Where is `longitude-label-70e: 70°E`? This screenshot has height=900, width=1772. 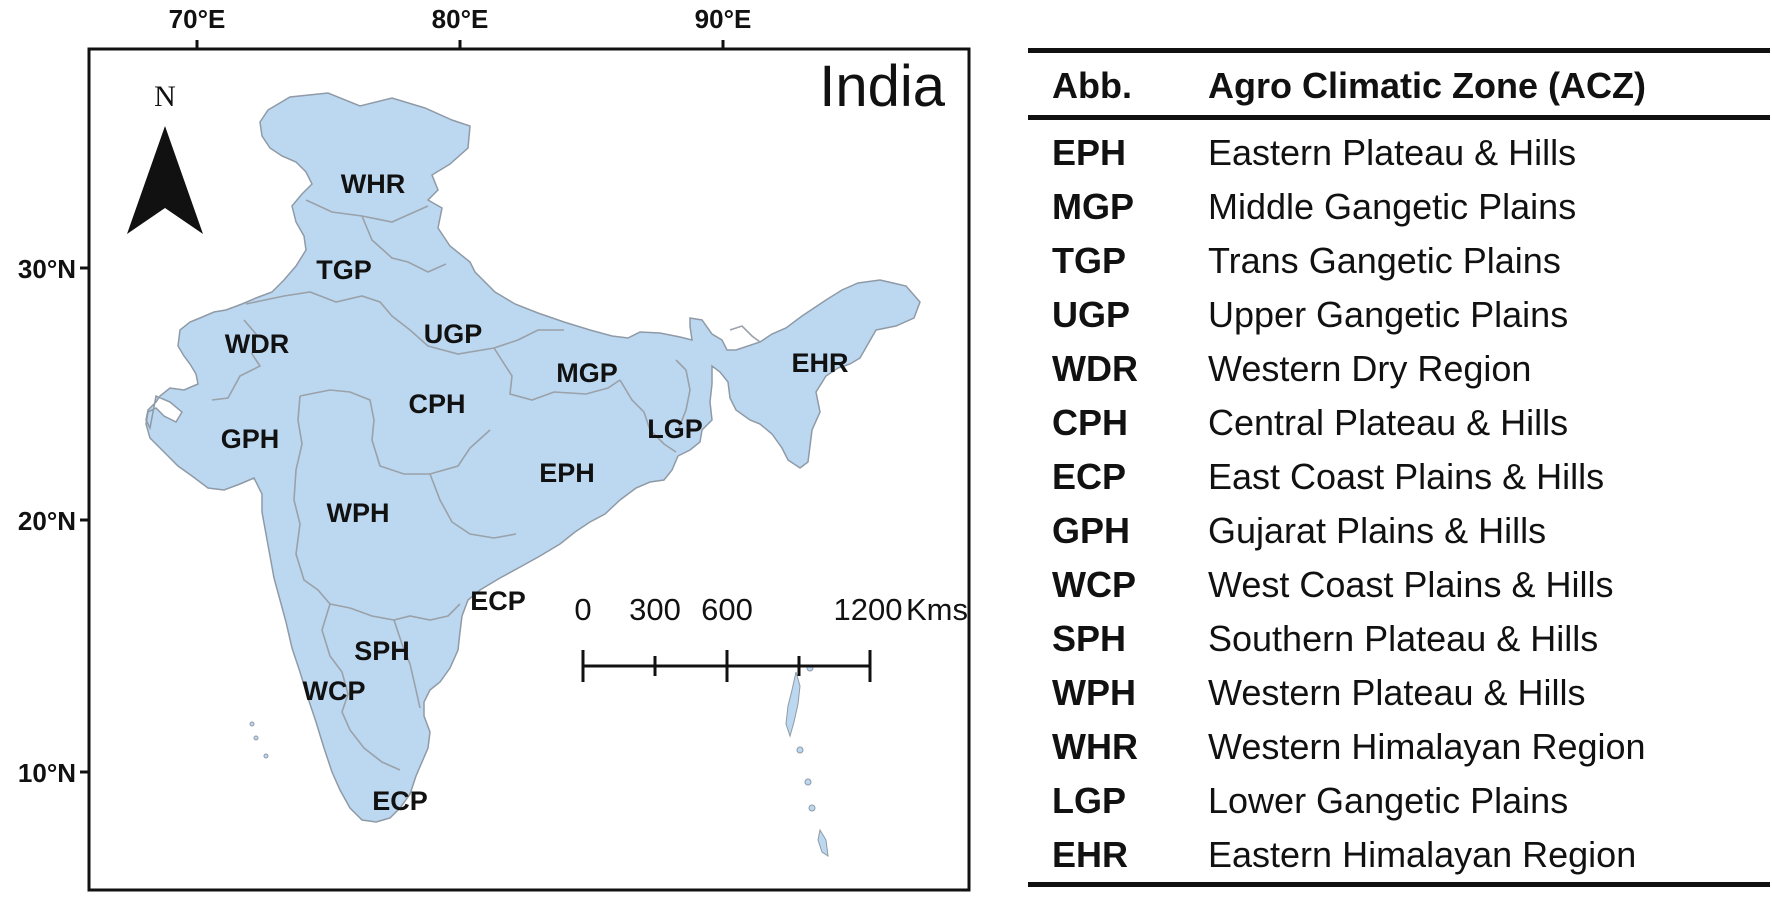
longitude-label-70e: 70°E is located at coordinates (197, 19).